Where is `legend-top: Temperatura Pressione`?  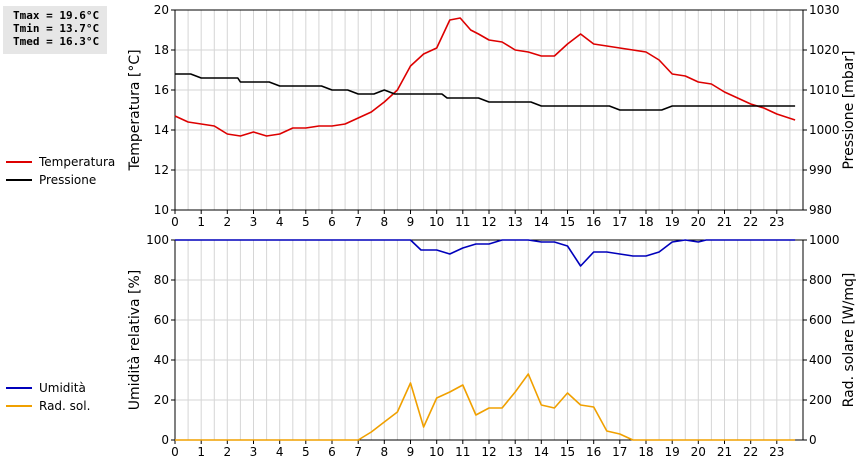 legend-top: Temperatura Pressione is located at coordinates (60, 171).